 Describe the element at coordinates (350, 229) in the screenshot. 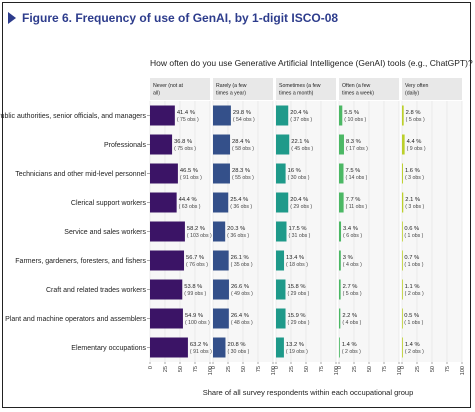

I see `bar-value-label: 3.4 %` at that location.